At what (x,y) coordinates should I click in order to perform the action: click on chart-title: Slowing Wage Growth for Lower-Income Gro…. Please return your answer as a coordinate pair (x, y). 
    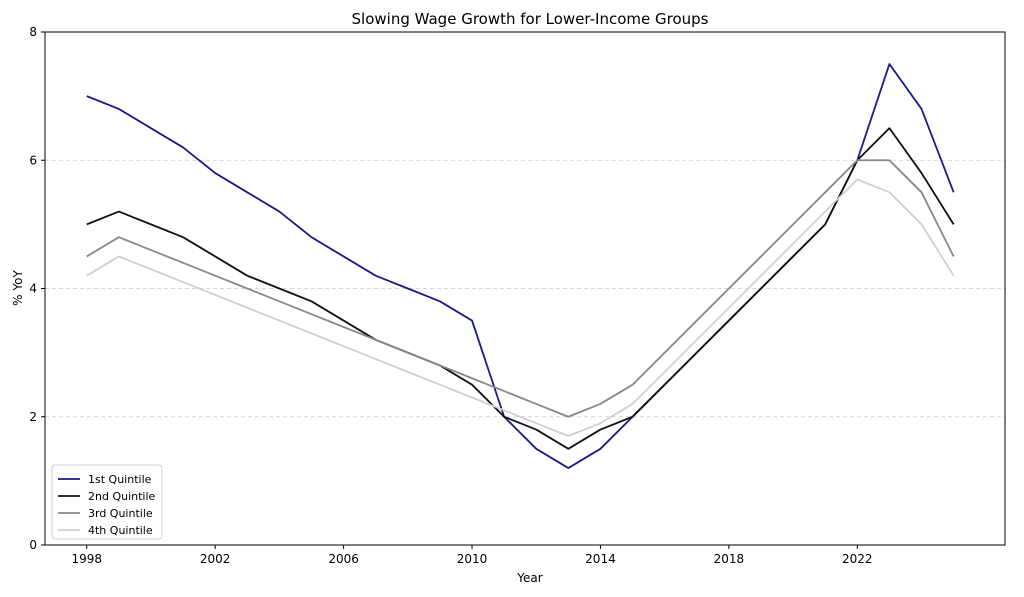
    Looking at the image, I should click on (530, 19).